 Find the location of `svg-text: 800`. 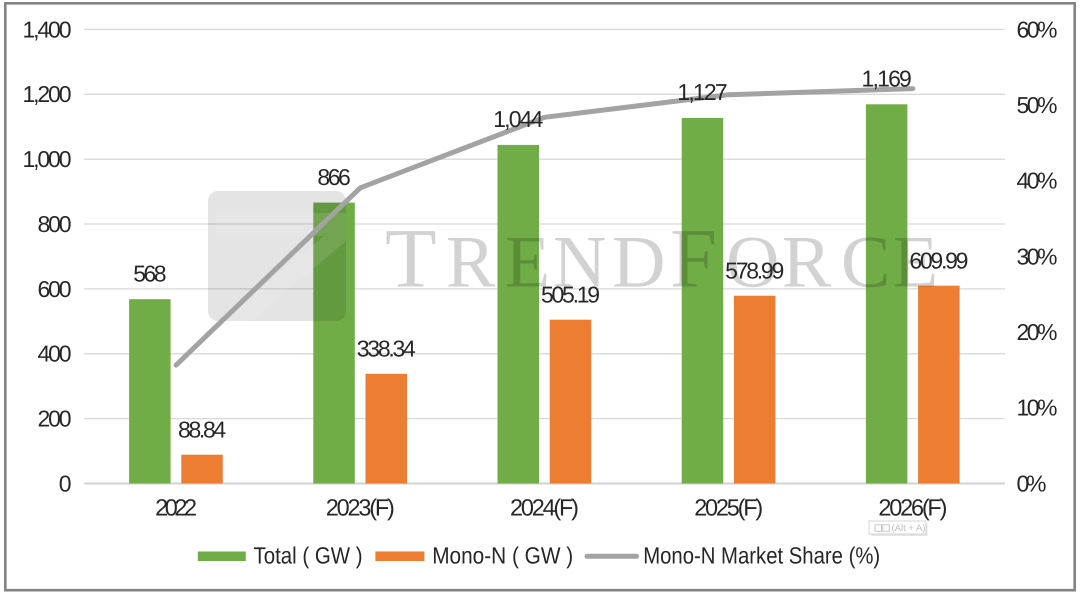

svg-text: 800 is located at coordinates (55, 224).